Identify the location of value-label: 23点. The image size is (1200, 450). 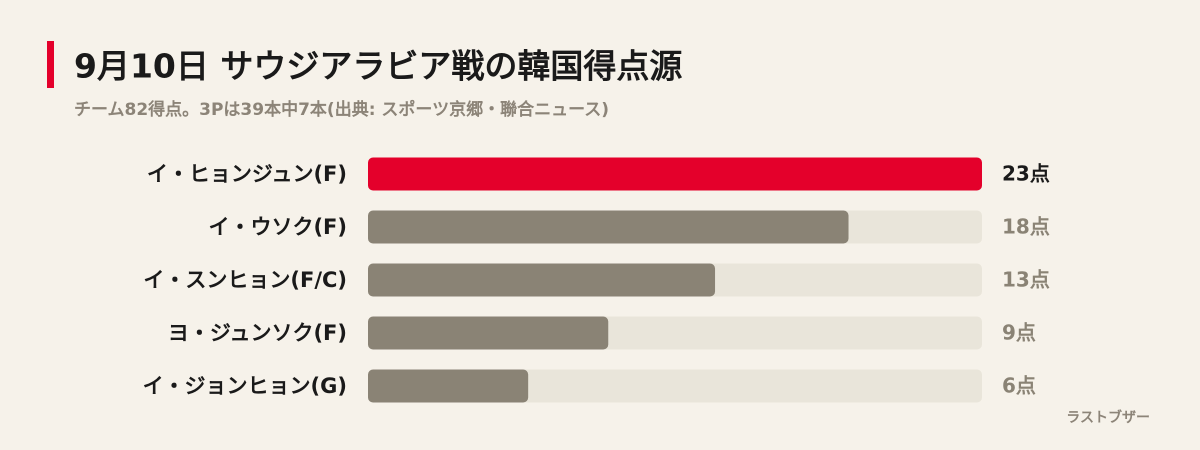
(1026, 174).